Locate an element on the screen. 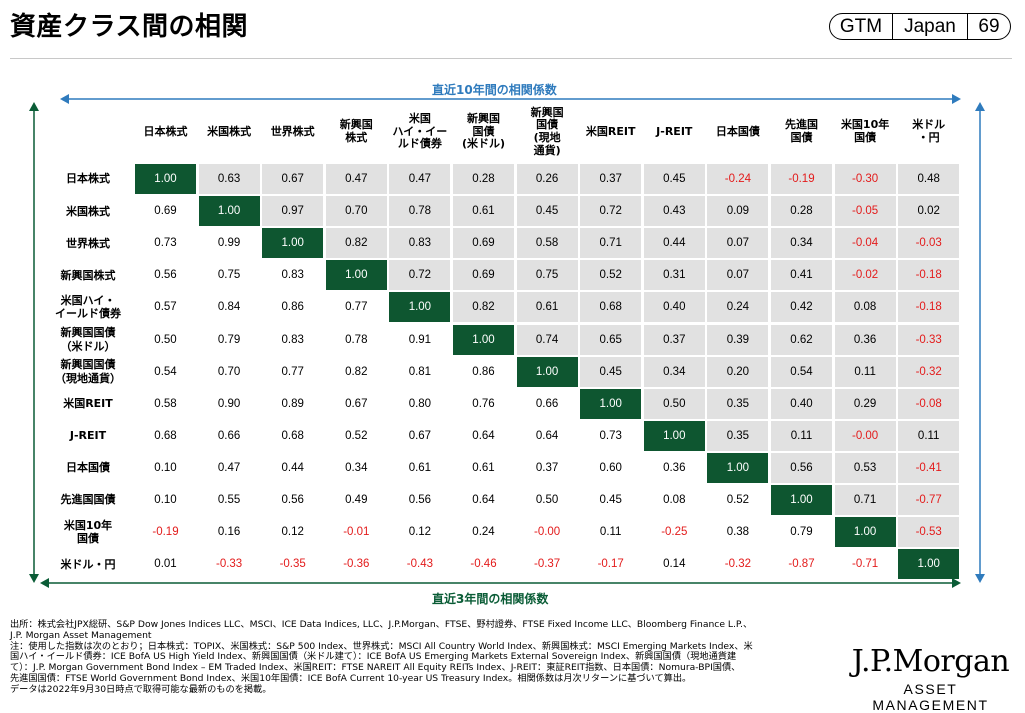 This screenshot has height=713, width=1025. double-arrow-vertical-icon is located at coordinates (34, 342).